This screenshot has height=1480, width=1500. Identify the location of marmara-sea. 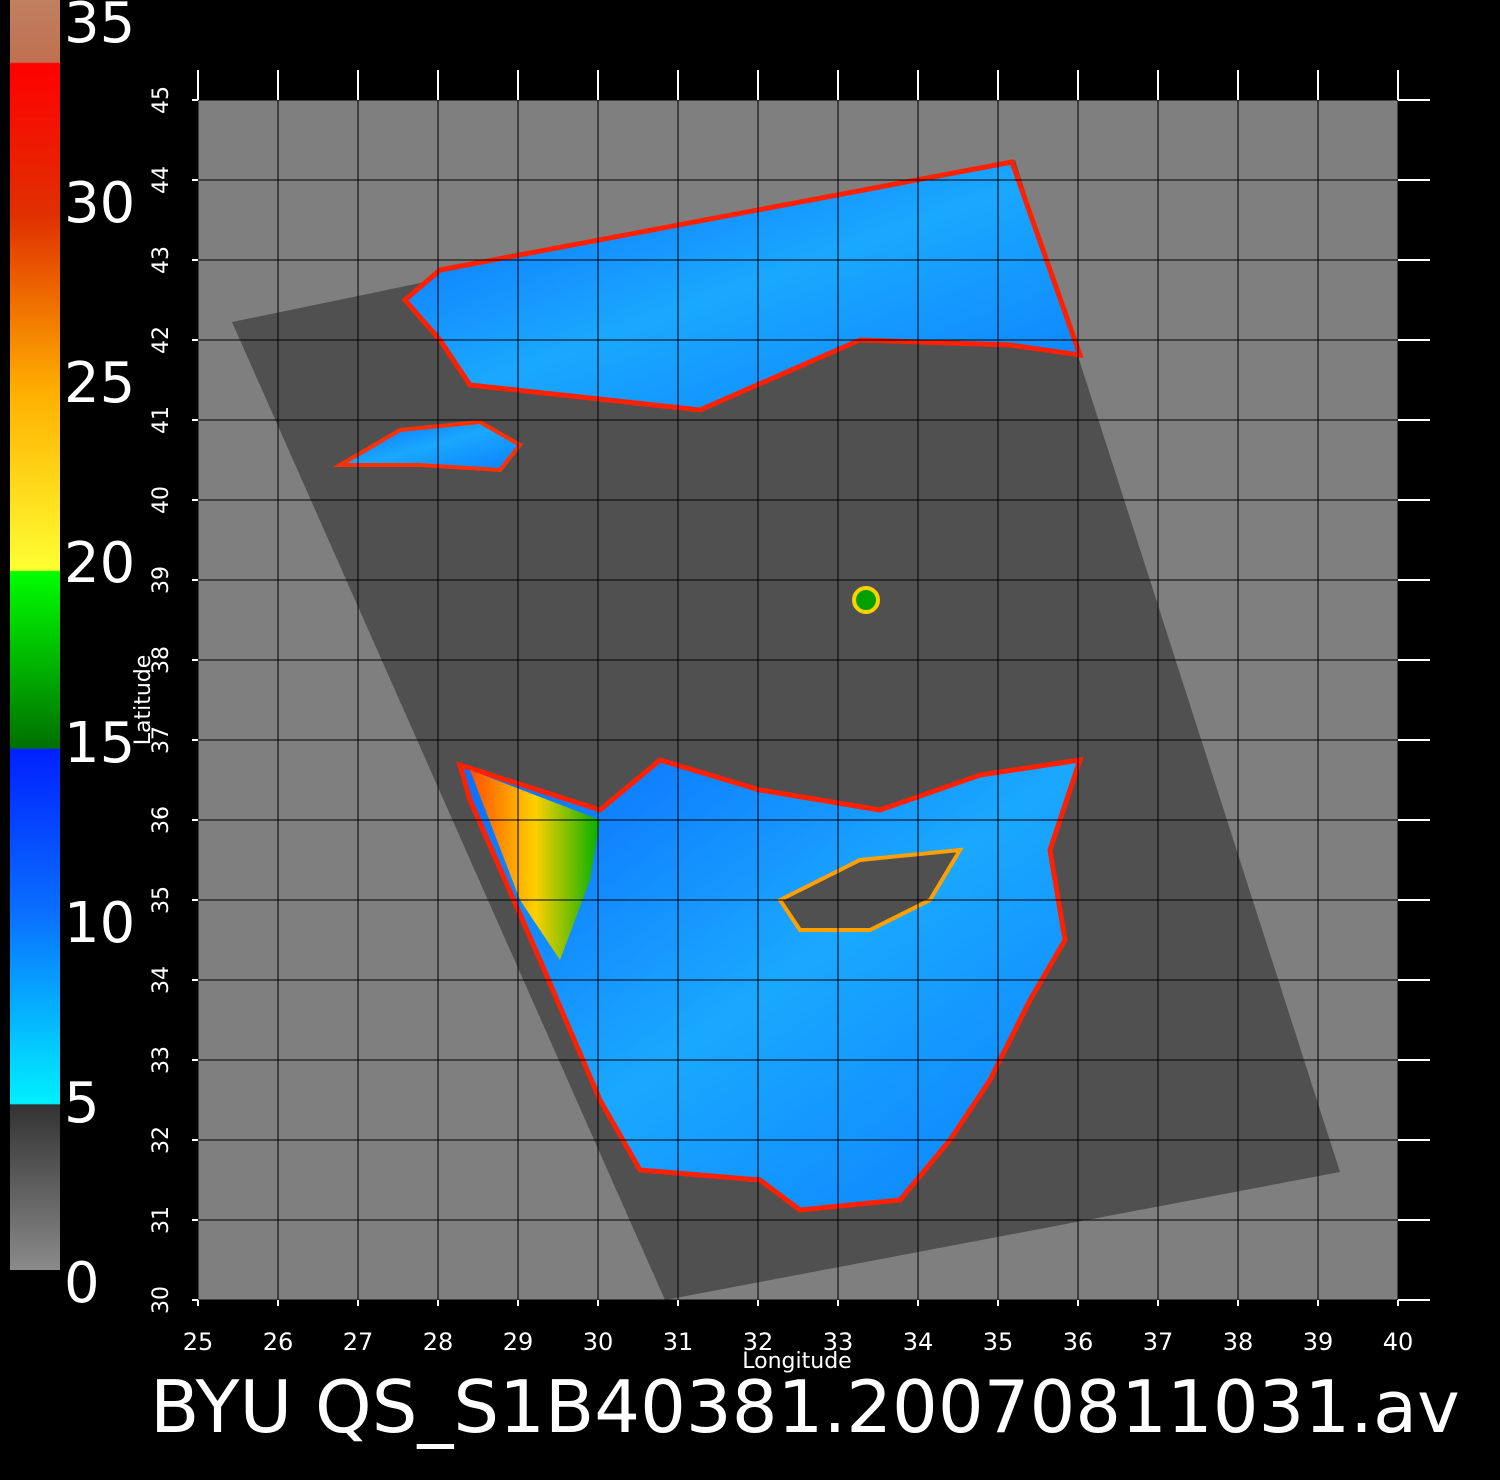
(428, 446).